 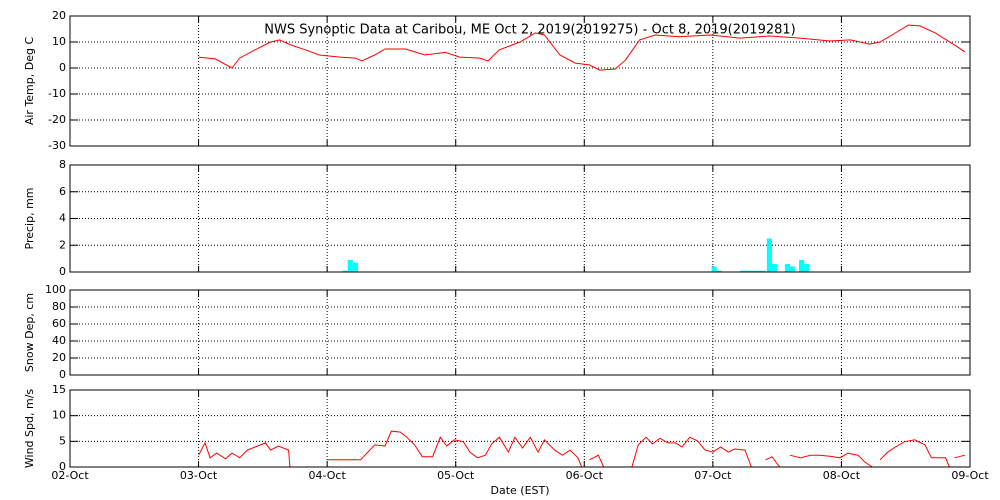 I want to click on plot-frame, so click(x=520, y=428).